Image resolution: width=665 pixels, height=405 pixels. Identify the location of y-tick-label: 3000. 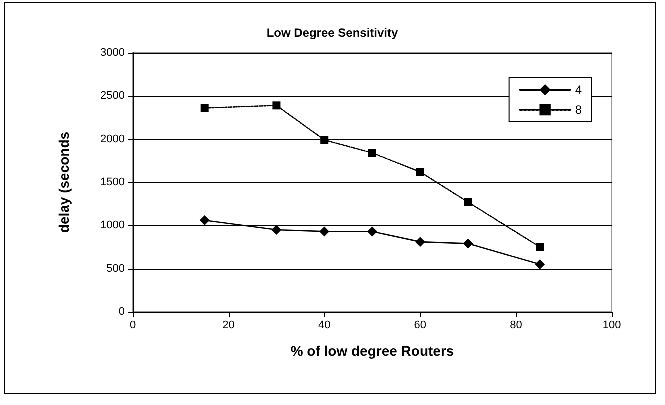
(112, 53).